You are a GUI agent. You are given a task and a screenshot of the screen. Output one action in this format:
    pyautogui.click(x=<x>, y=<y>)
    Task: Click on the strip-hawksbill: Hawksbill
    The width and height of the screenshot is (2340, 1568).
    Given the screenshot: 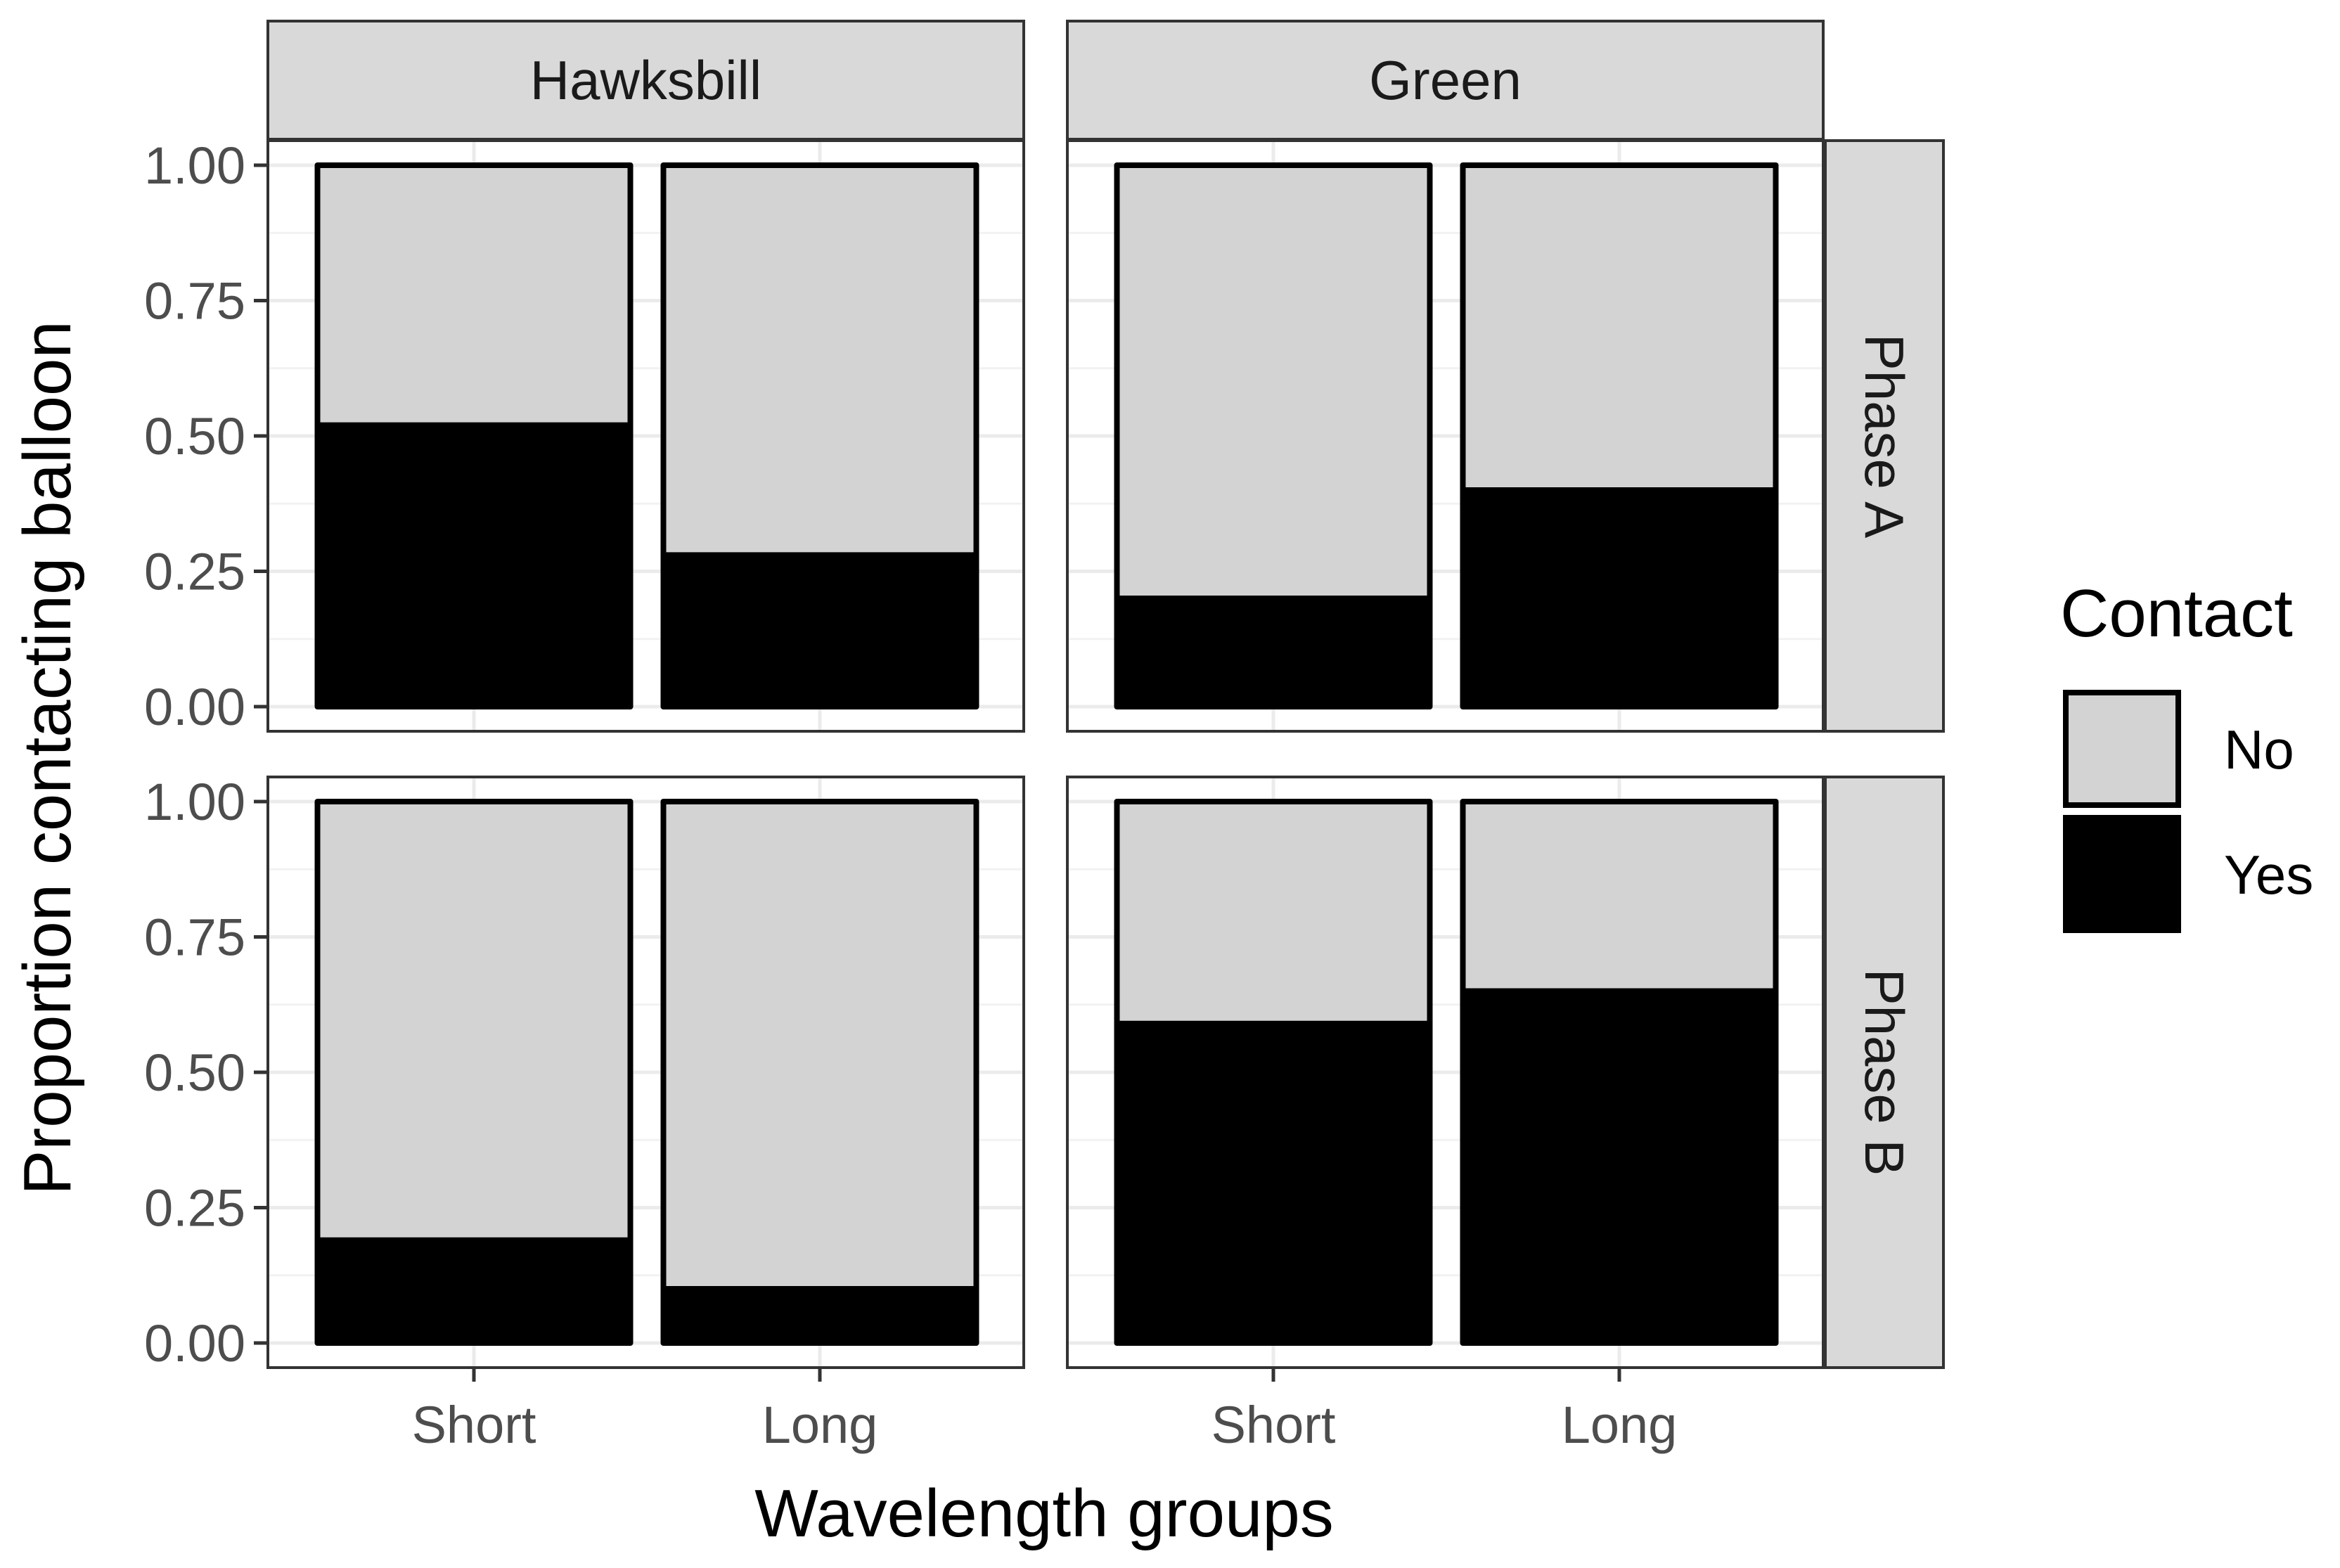 What is the action you would take?
    pyautogui.click(x=645, y=80)
    